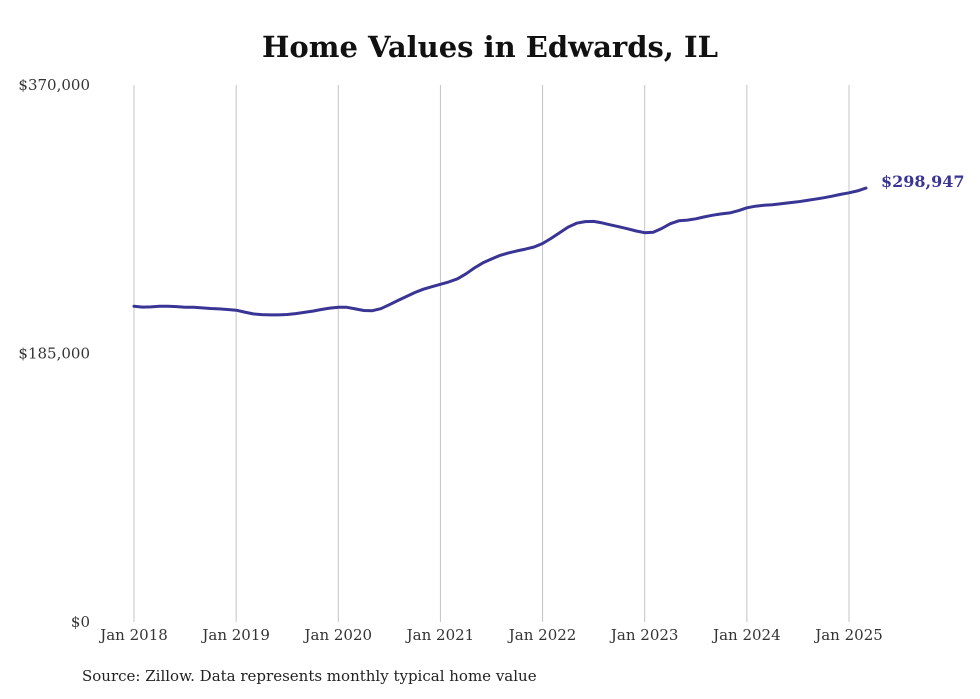 The width and height of the screenshot is (980, 699). Describe the element at coordinates (440, 635) in the screenshot. I see `x-tick-label: Jan 2021` at that location.